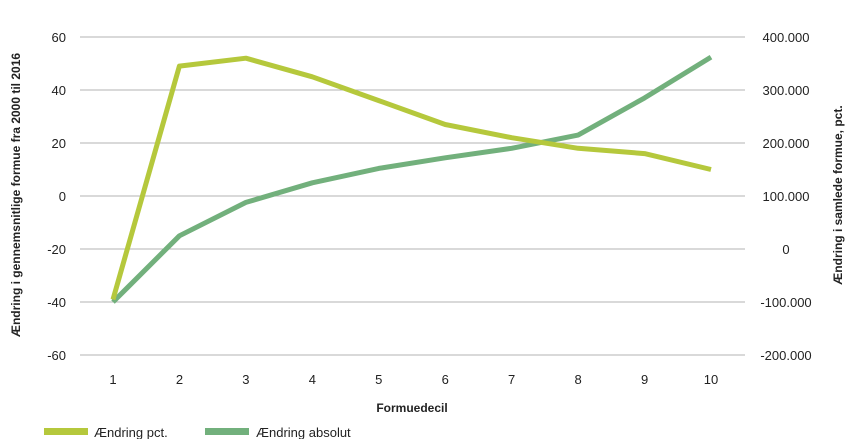 This screenshot has width=850, height=439. What do you see at coordinates (411, 408) in the screenshot?
I see `x-axis-title: Formuedecil` at bounding box center [411, 408].